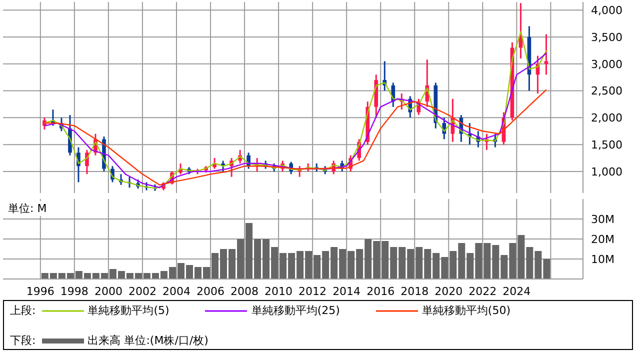  Describe the element at coordinates (414, 291) in the screenshot. I see `x-tick-label: 2018` at that location.